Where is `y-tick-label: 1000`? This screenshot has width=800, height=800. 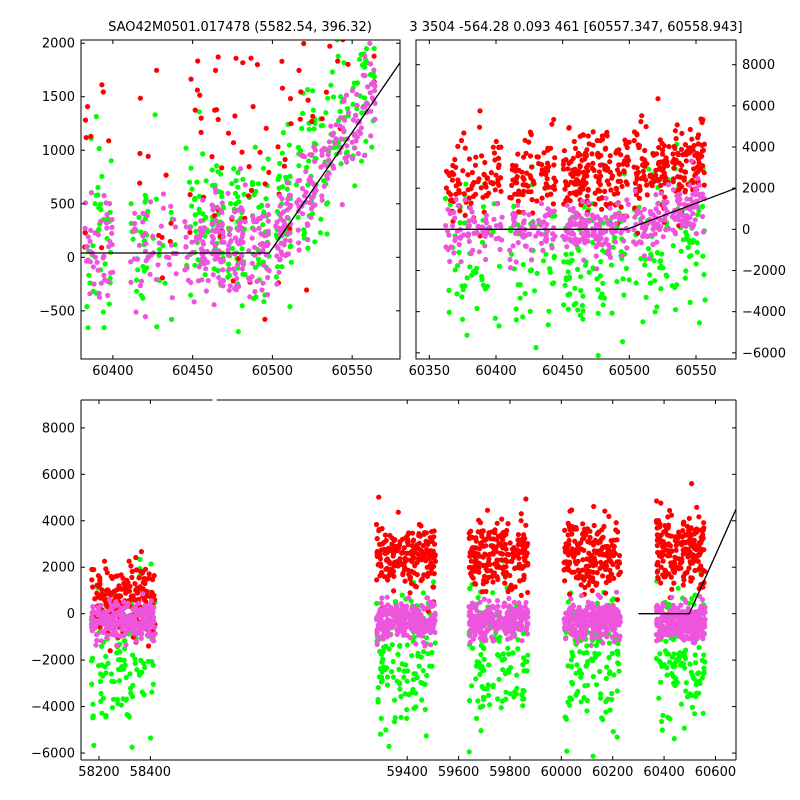 y-tick-label: 1000 is located at coordinates (58, 151).